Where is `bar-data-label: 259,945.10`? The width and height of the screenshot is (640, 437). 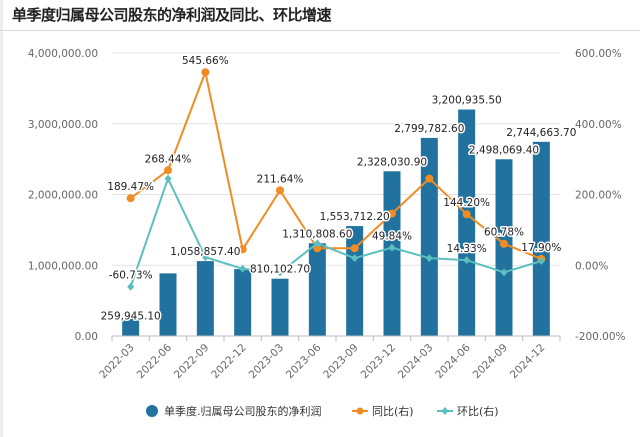
bar-data-label: 259,945.10 is located at coordinates (131, 317).